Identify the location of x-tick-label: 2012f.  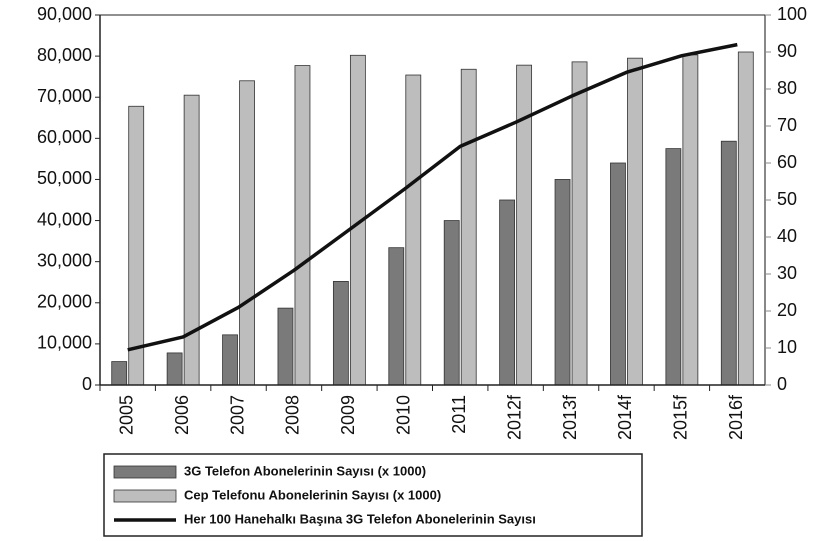
(514, 417).